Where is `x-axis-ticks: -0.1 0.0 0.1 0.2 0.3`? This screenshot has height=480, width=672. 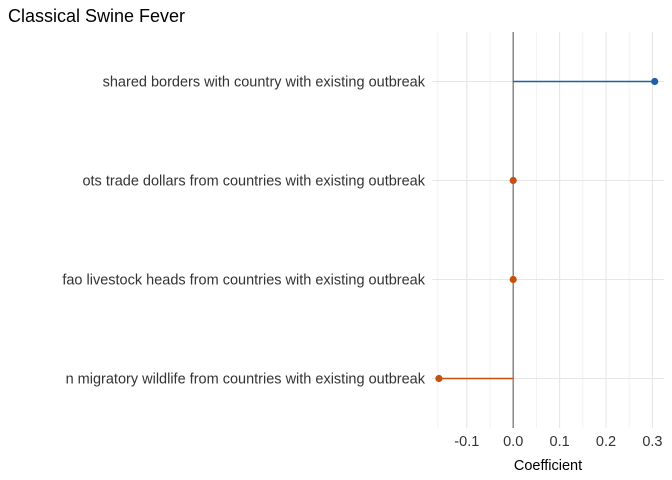
x-axis-ticks: -0.1 0.0 0.1 0.2 0.3 is located at coordinates (558, 442).